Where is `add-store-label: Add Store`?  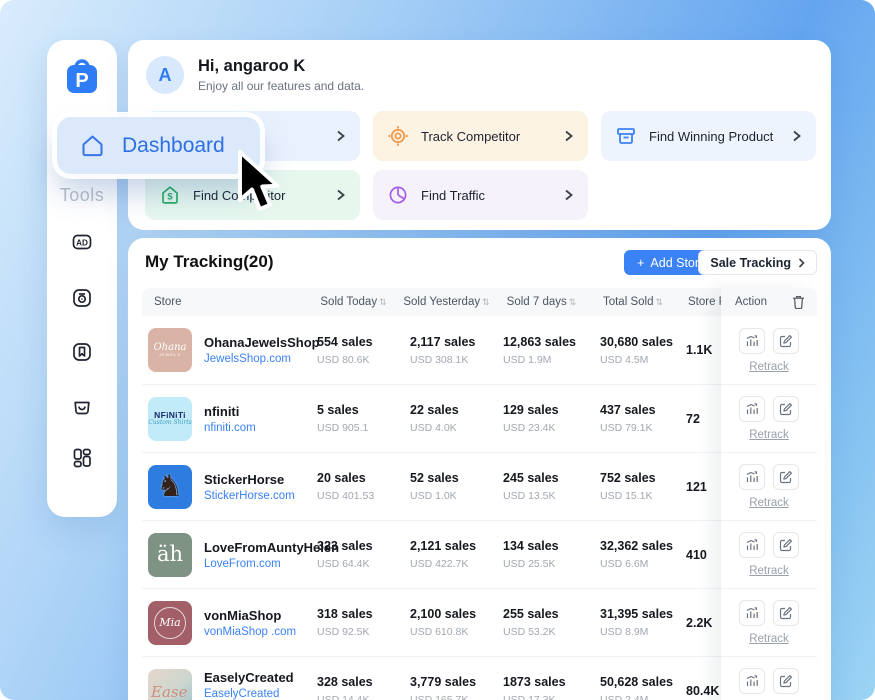 add-store-label: Add Store is located at coordinates (678, 262).